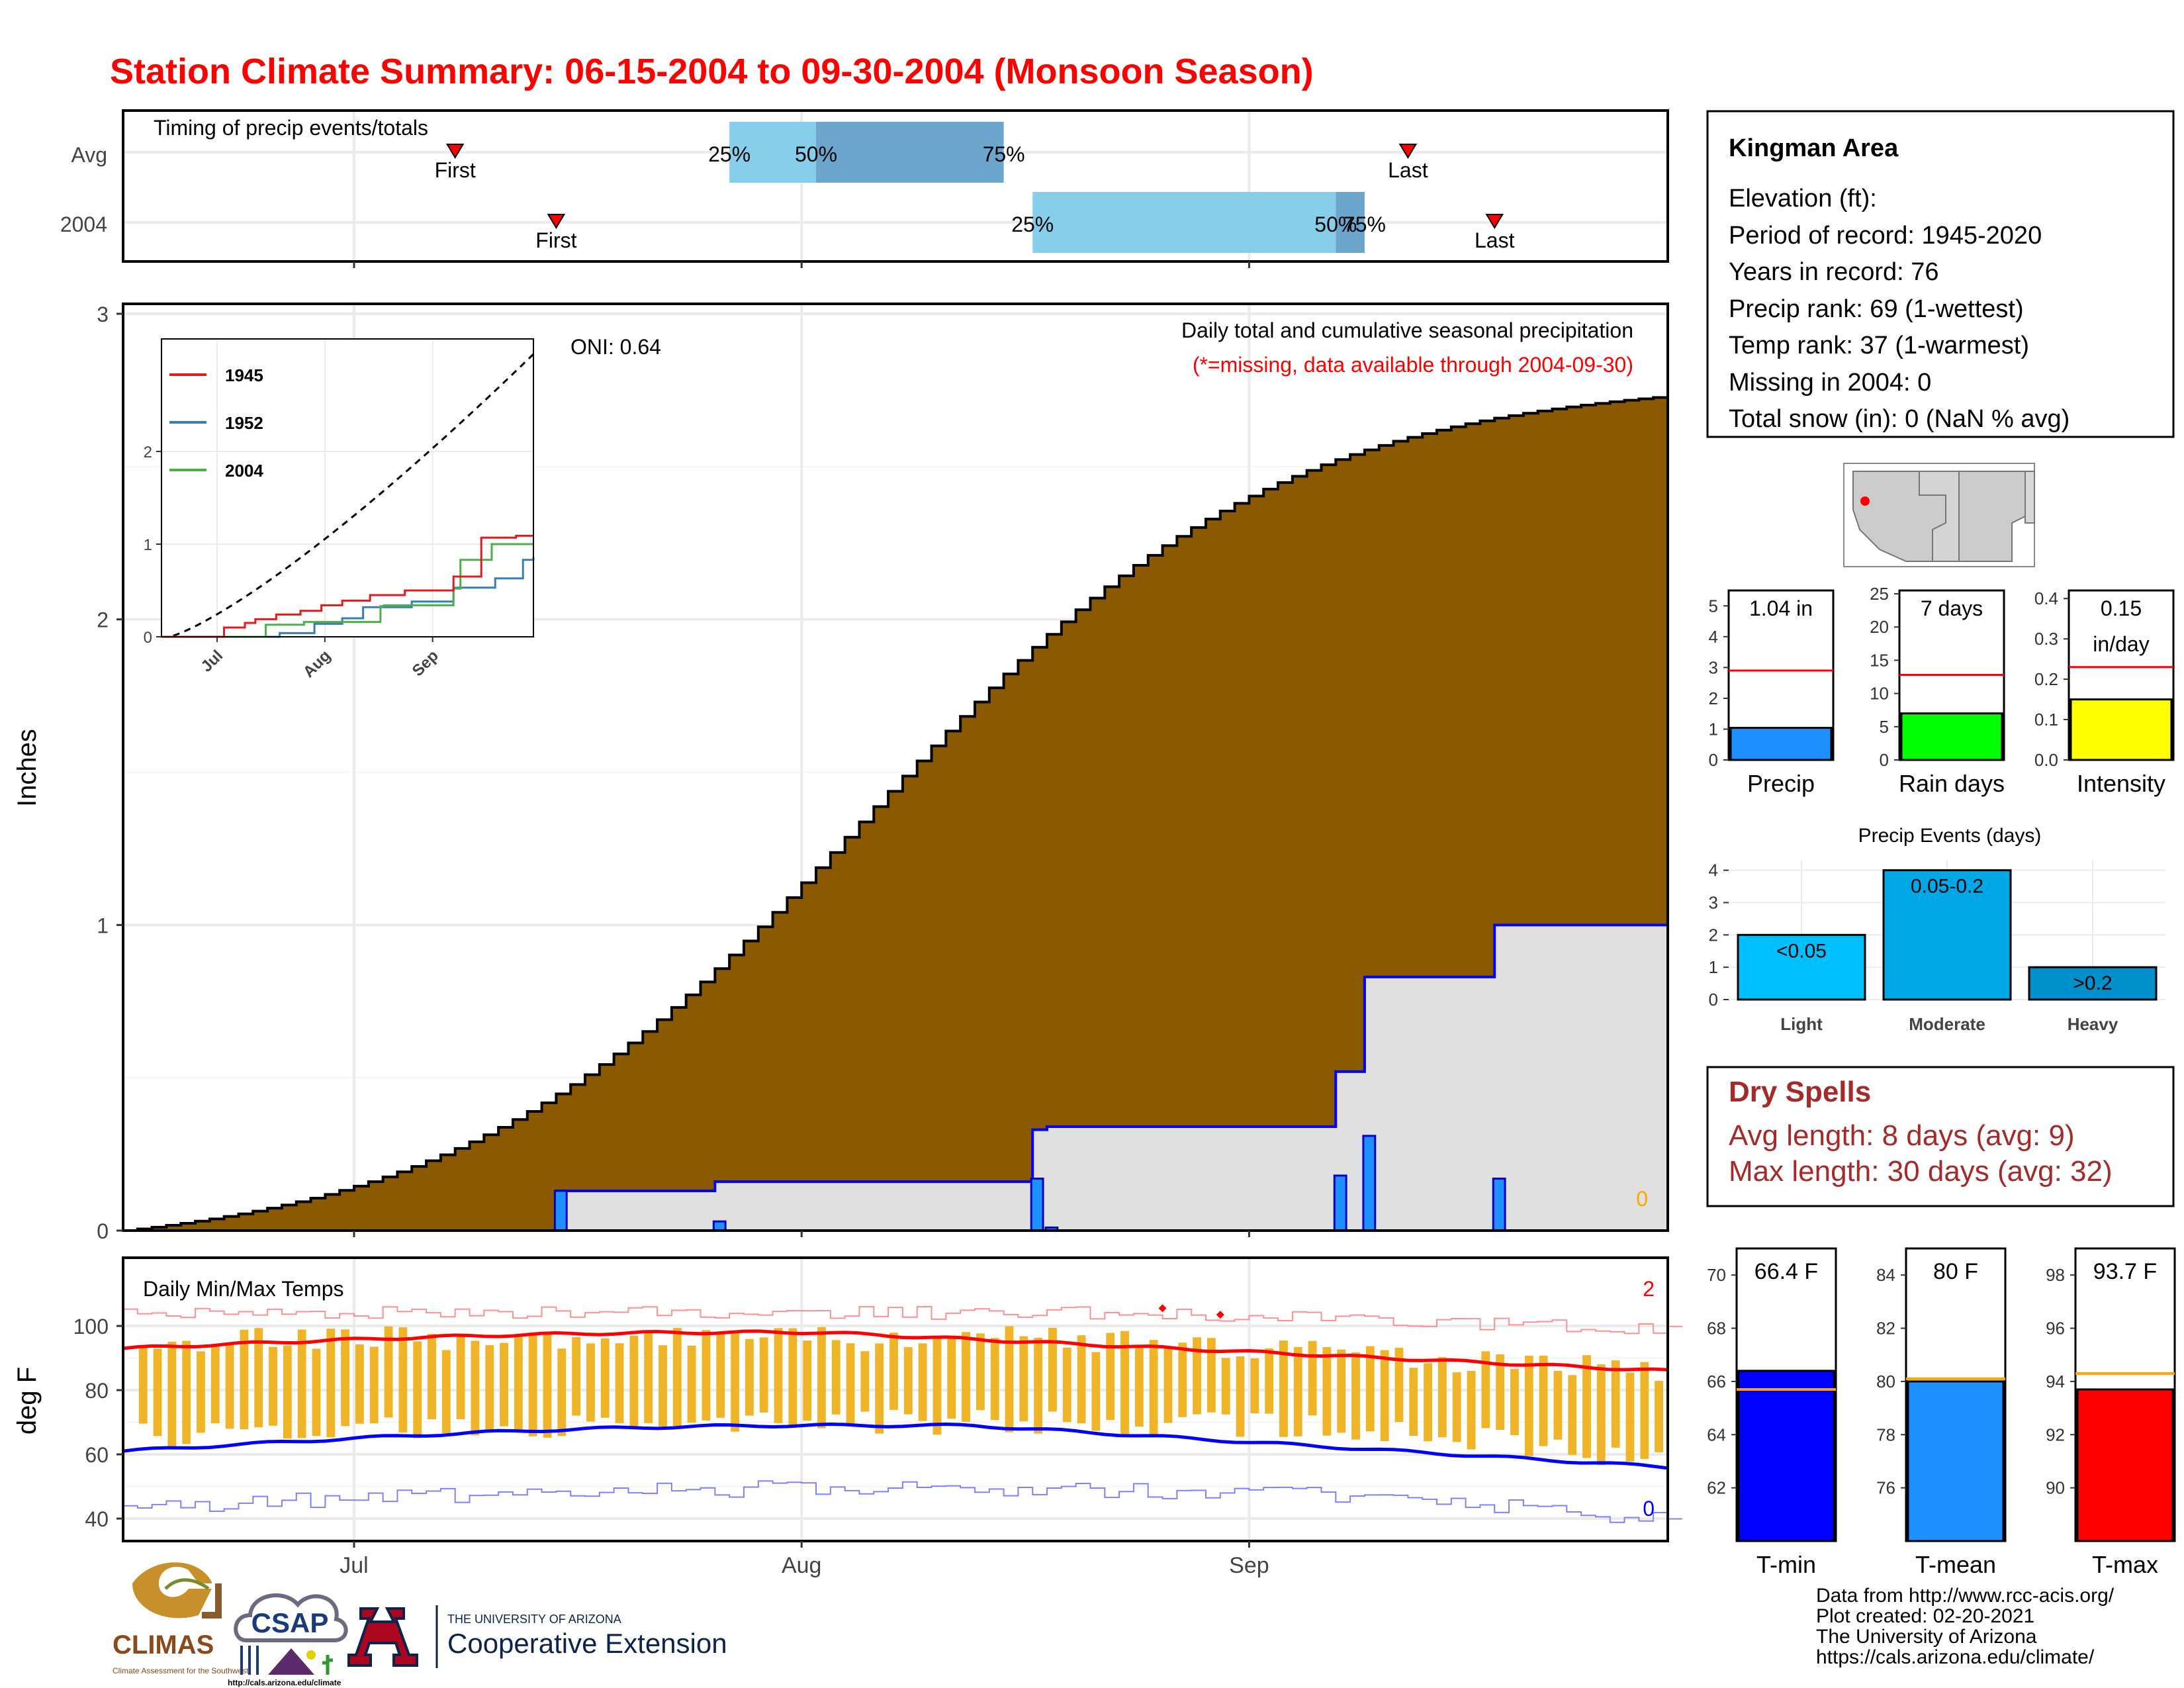 Image resolution: width=2184 pixels, height=1688 pixels. What do you see at coordinates (2092, 983) in the screenshot?
I see `events-bar-label: >0.2` at bounding box center [2092, 983].